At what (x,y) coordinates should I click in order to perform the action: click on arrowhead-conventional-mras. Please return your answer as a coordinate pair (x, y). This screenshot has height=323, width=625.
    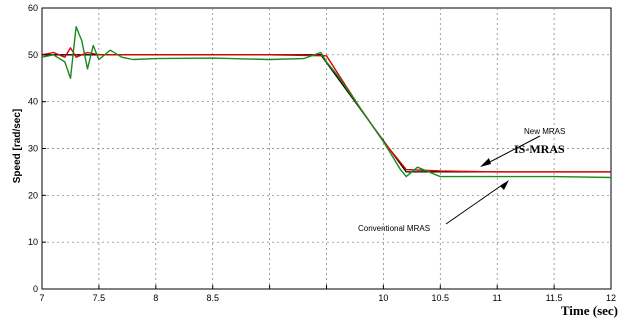
    Looking at the image, I should click on (504, 185).